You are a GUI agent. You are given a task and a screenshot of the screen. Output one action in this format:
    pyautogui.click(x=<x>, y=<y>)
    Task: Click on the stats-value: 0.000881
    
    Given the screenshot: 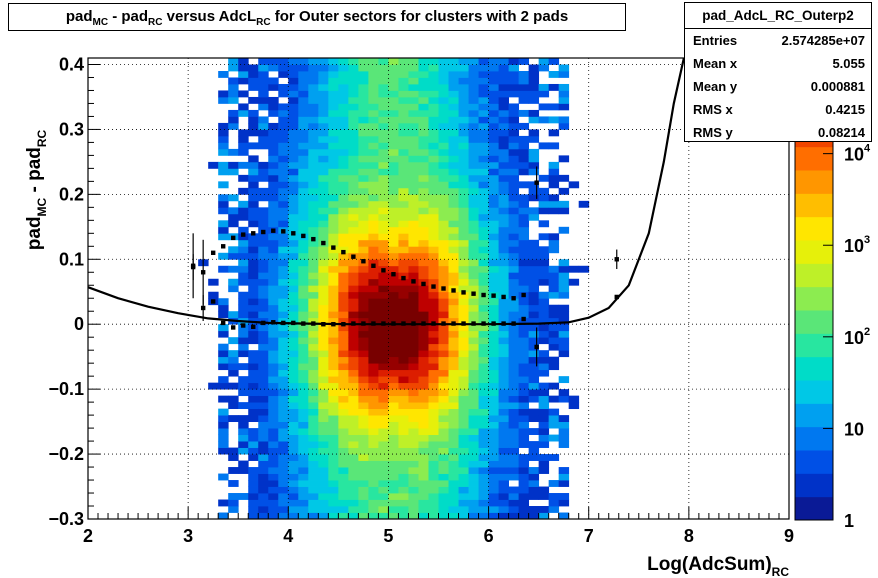 What is the action you would take?
    pyautogui.click(x=837, y=86)
    